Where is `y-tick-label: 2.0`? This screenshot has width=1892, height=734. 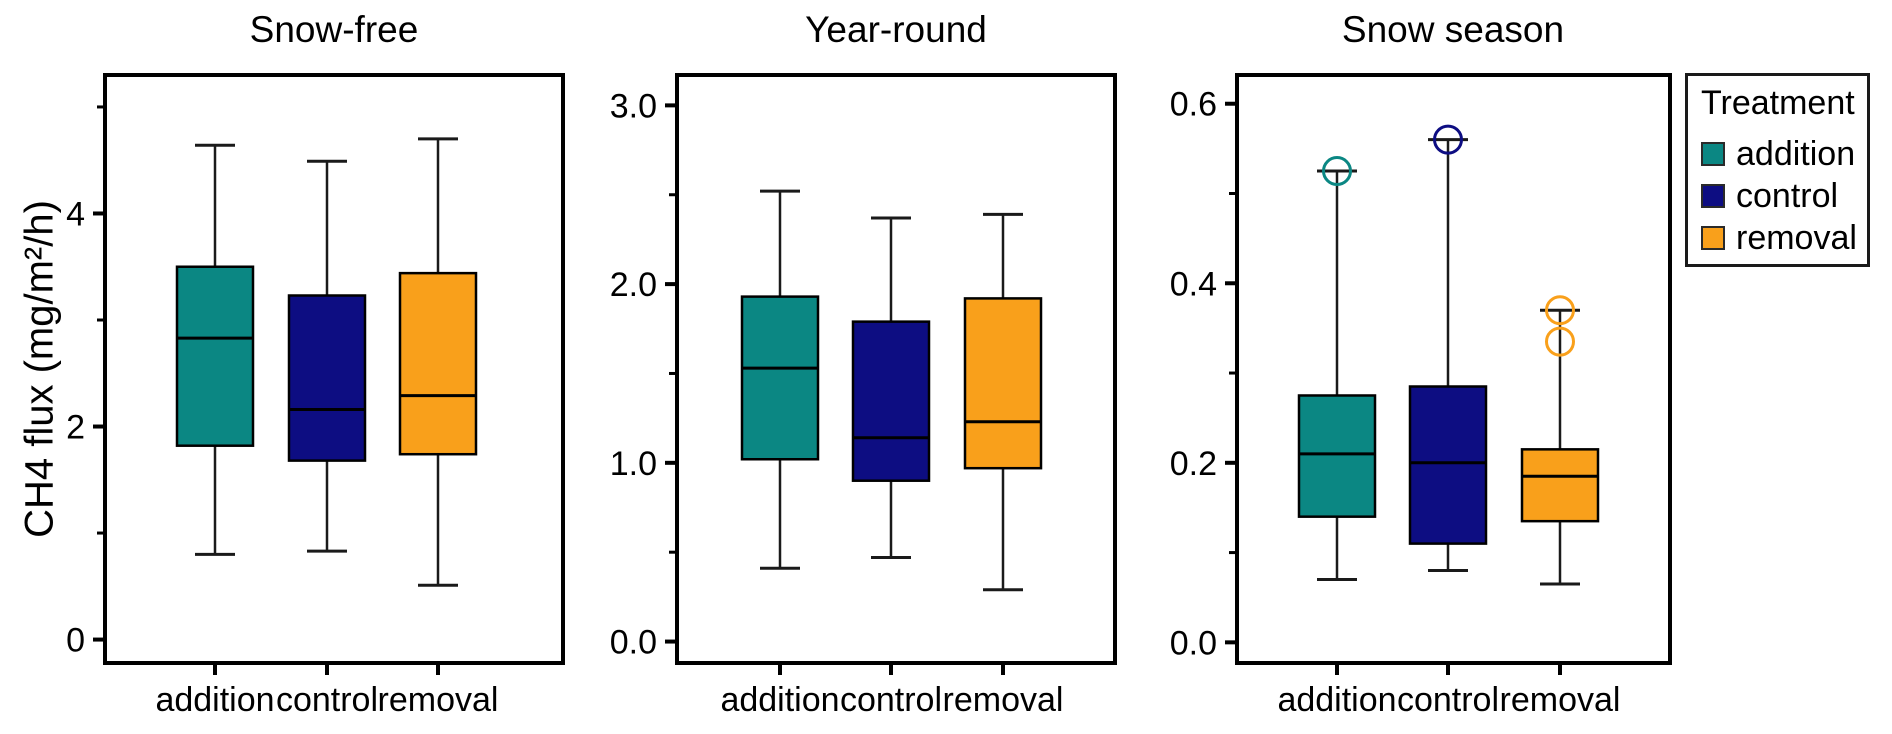
y-tick-label: 2.0 is located at coordinates (633, 285).